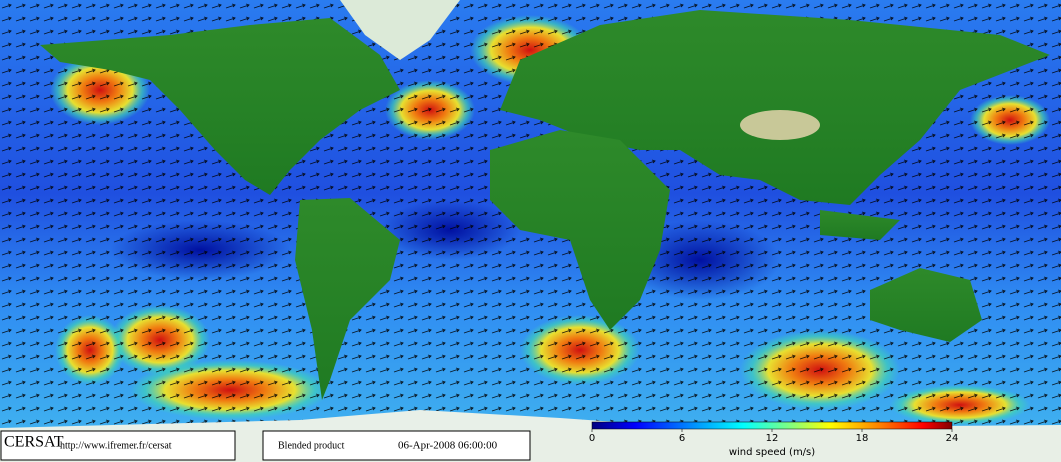 The width and height of the screenshot is (1061, 462). What do you see at coordinates (772, 452) in the screenshot?
I see `colorbar-label: wind speed (m/s)` at bounding box center [772, 452].